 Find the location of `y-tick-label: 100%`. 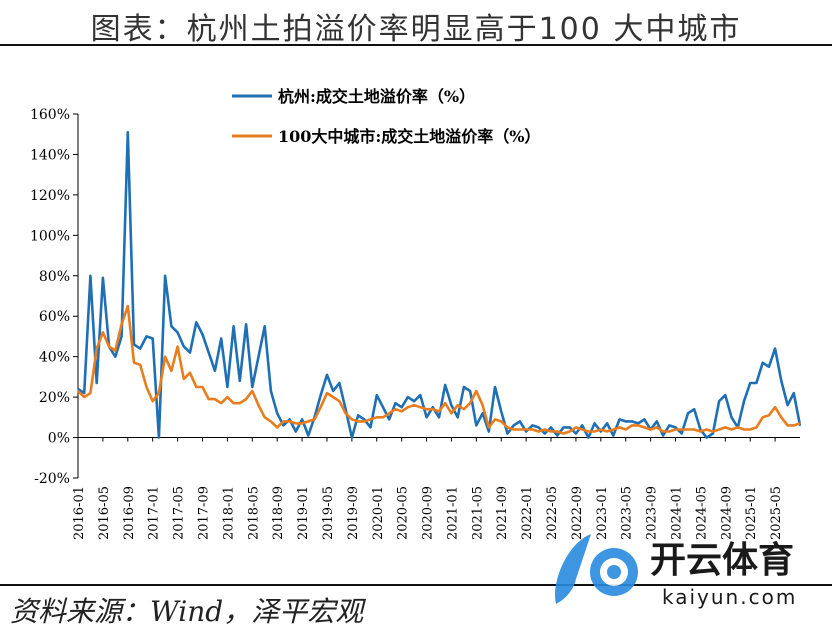

y-tick-label: 100% is located at coordinates (50, 236).